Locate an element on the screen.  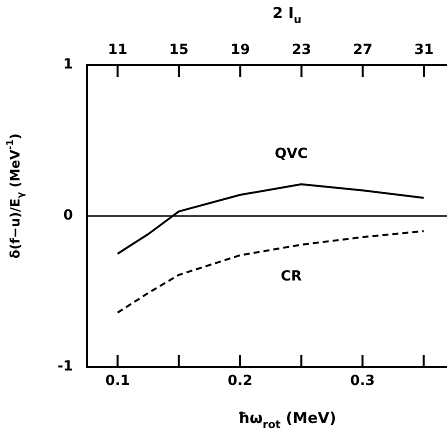
y-tick-label: 1 is located at coordinates (68, 64).